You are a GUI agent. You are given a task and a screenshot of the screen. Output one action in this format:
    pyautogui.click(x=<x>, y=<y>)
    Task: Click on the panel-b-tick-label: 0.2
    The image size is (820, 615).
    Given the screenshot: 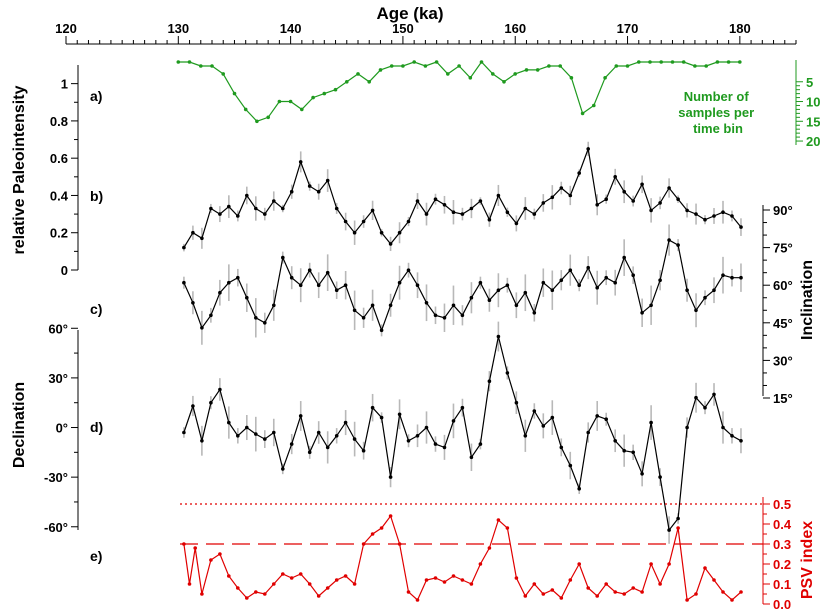 What is the action you would take?
    pyautogui.click(x=59, y=233)
    